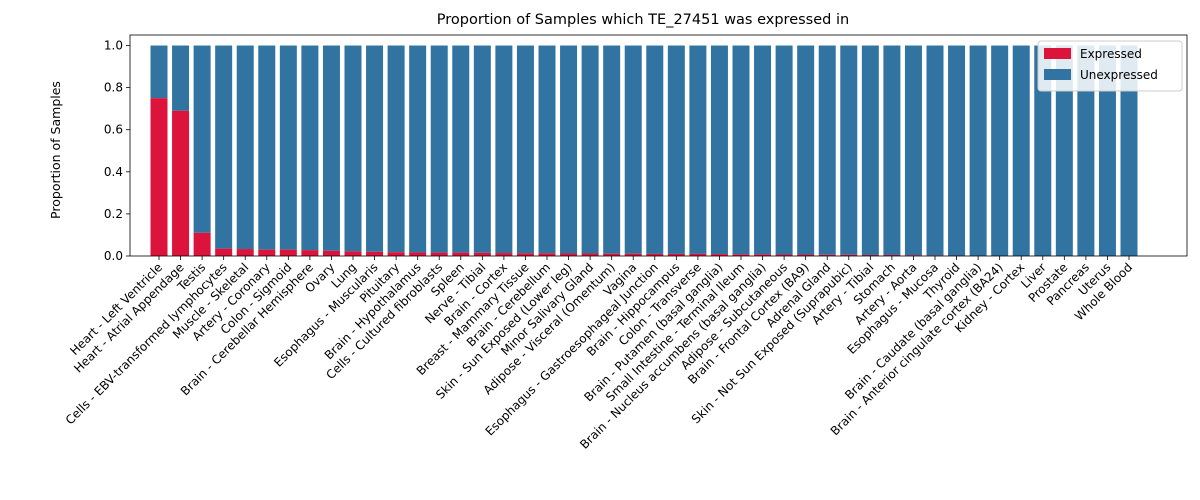 This screenshot has height=500, width=1200. I want to click on legend-box, so click(1110, 66).